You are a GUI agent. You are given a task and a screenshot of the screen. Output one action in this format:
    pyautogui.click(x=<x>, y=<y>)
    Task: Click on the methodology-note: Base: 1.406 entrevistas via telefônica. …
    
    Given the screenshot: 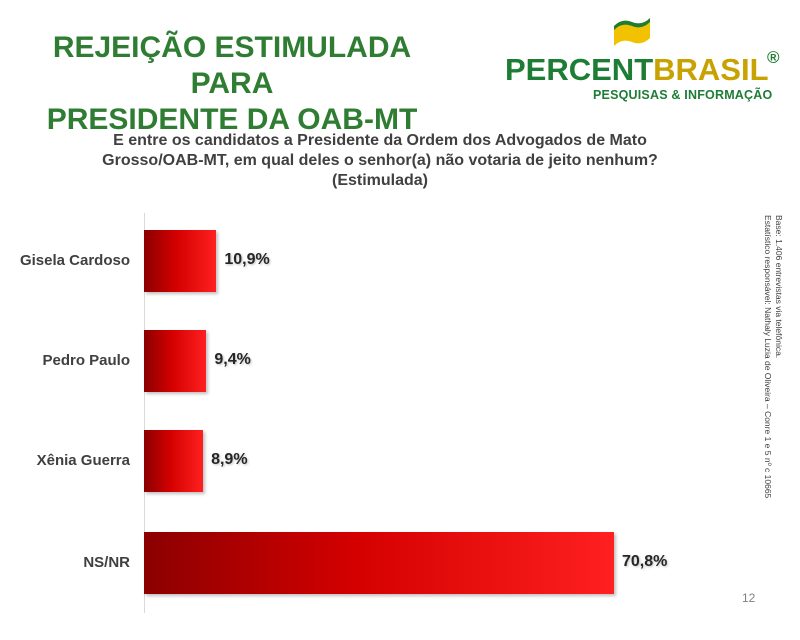 What is the action you would take?
    pyautogui.click(x=773, y=356)
    